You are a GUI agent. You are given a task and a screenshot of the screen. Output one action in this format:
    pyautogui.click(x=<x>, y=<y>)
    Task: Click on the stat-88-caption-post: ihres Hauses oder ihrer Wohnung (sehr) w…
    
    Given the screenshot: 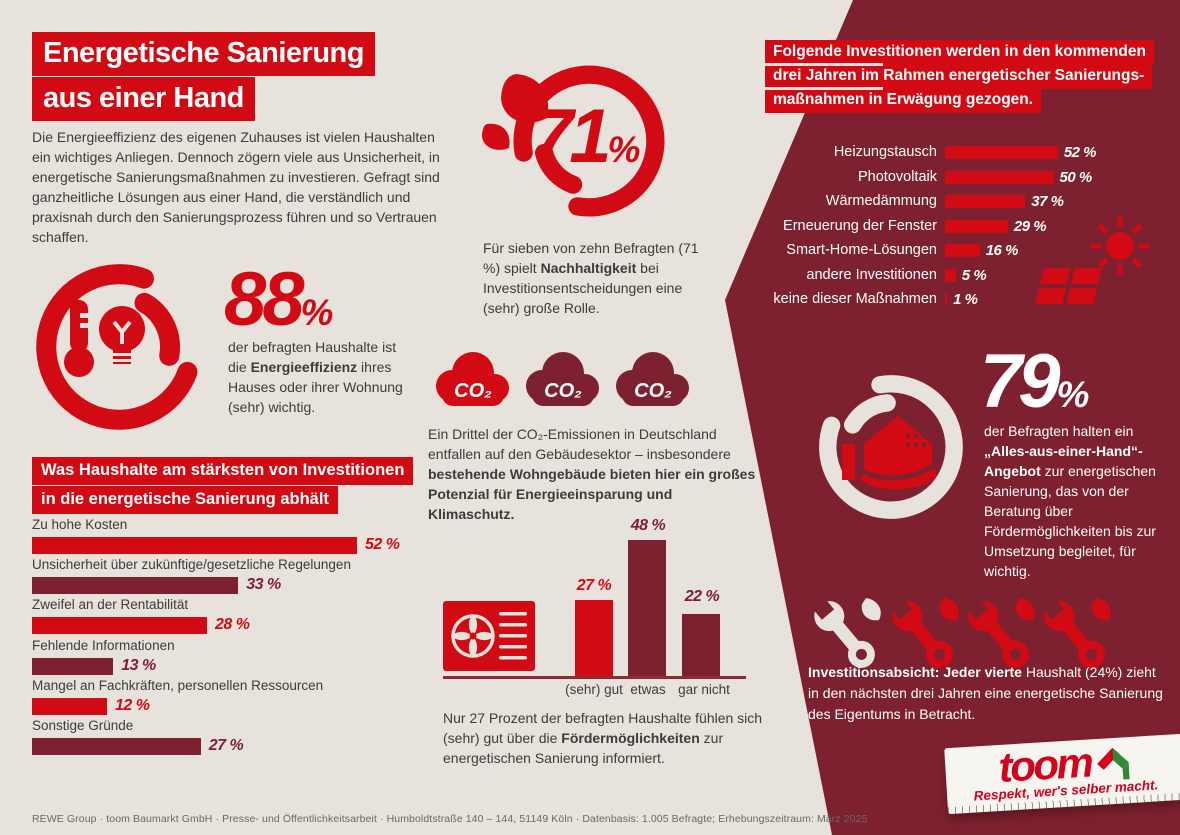 What is the action you would take?
    pyautogui.click(x=315, y=387)
    